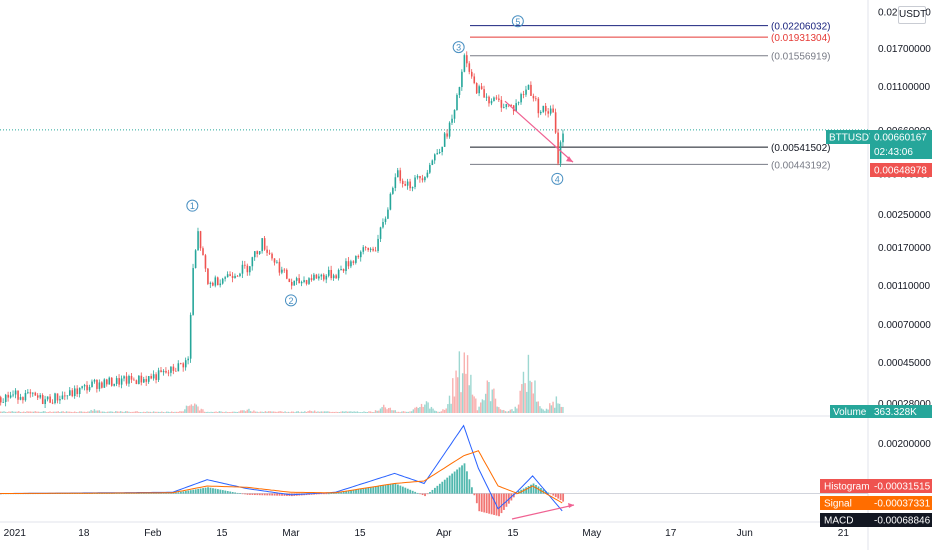  Describe the element at coordinates (912, 15) in the screenshot. I see `currency-badge: USDT` at that location.